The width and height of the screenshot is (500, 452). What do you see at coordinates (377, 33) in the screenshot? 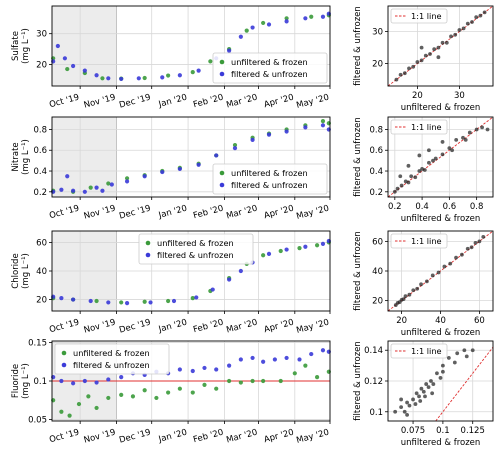
I see `y-tick-label: 30` at bounding box center [377, 33].